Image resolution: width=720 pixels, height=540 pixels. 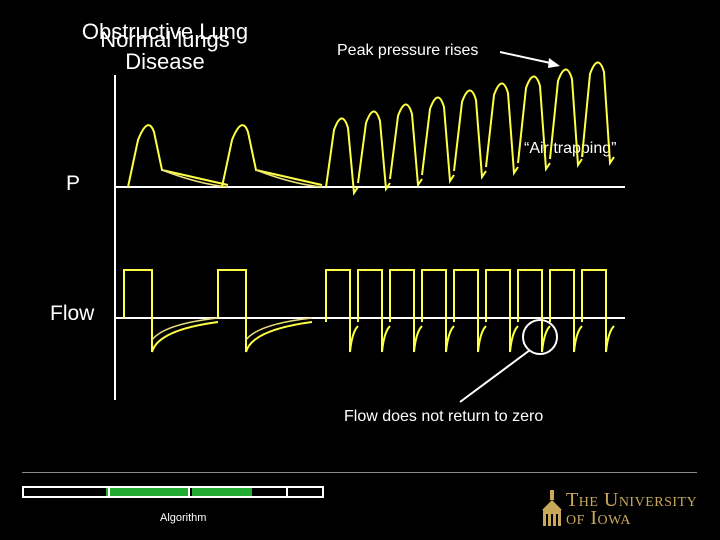 I want to click on peak-pressure-annotation: Peak pressure rises, so click(x=408, y=50).